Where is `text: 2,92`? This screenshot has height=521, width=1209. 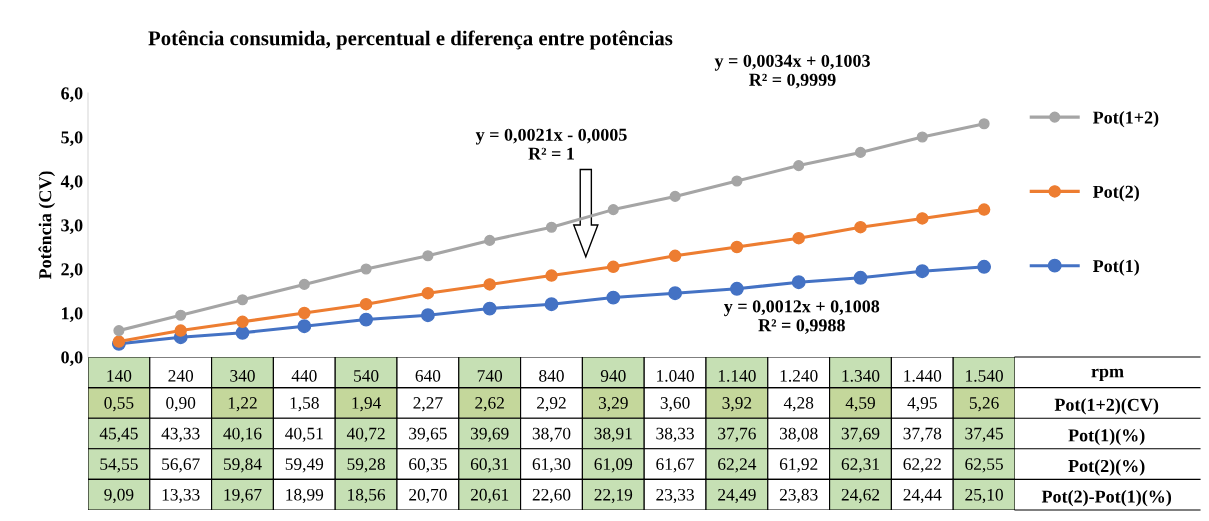
text: 2,92 is located at coordinates (551, 404).